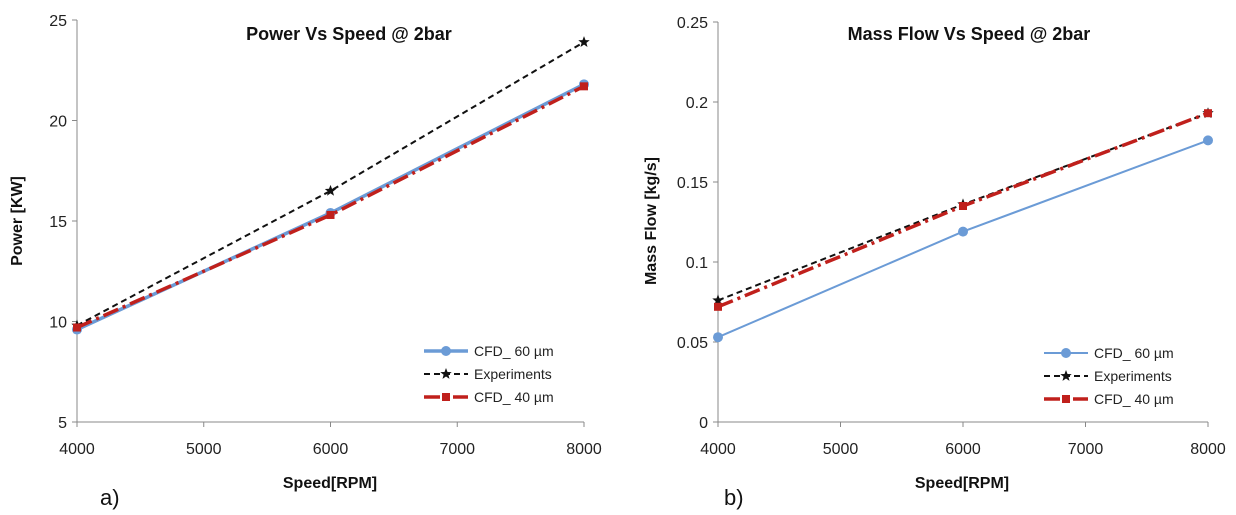 This screenshot has height=515, width=1236. I want to click on y-tick-label: 0.2, so click(697, 103).